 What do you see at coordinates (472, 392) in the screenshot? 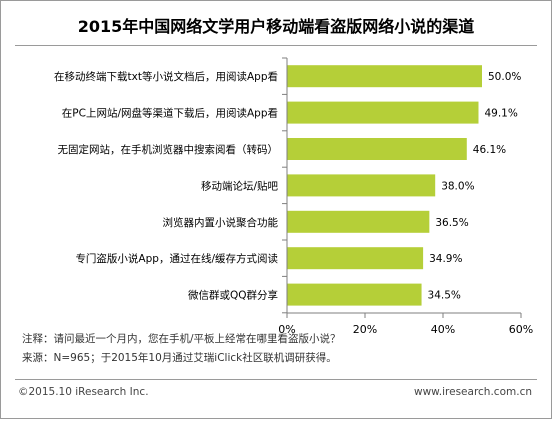
I see `website-text: www.iresearch.com.cn` at bounding box center [472, 392].